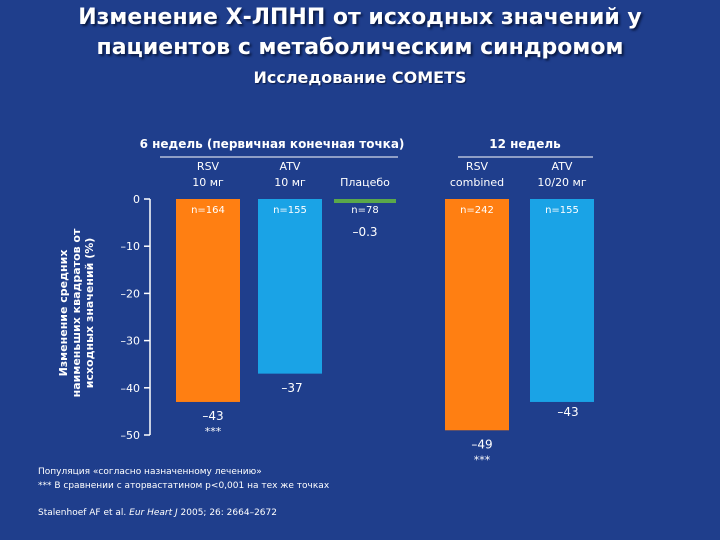 The width and height of the screenshot is (720, 540). I want to click on citation-rest: 2005; 26: 2664–2672, so click(227, 513).